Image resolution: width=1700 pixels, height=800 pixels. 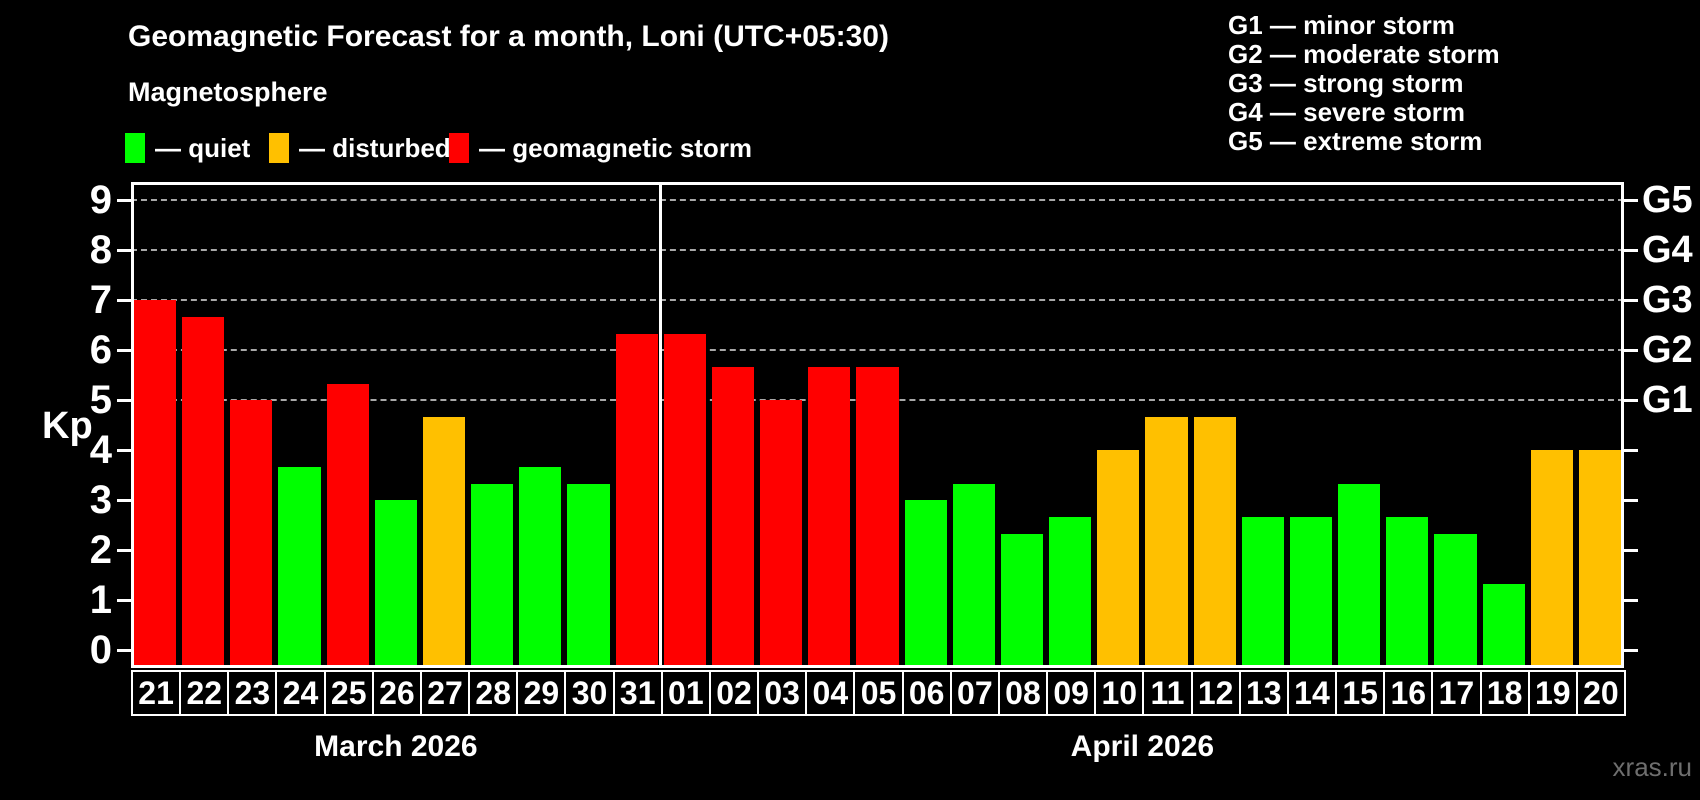 I want to click on y-axis-title: Kp, so click(x=67, y=426).